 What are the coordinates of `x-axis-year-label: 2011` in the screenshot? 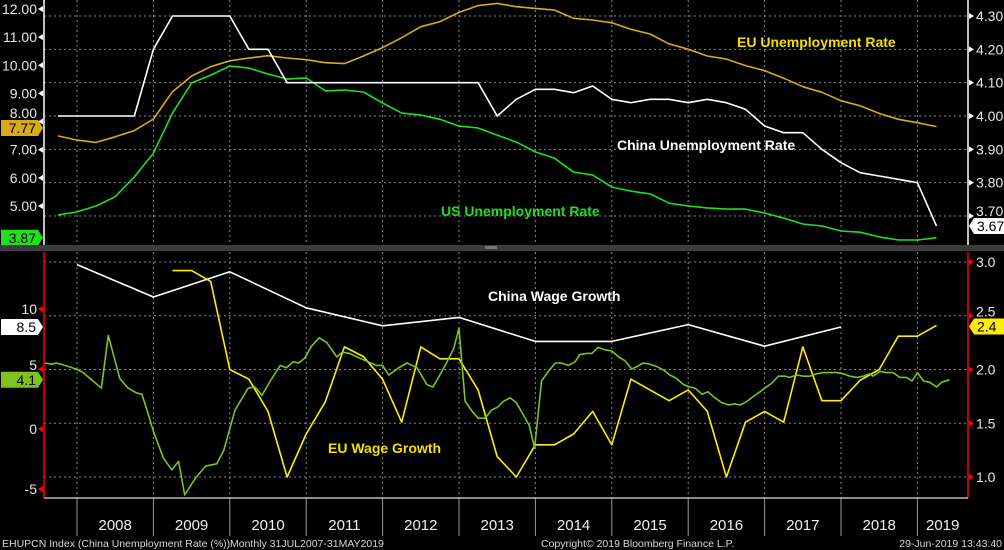 It's located at (344, 525).